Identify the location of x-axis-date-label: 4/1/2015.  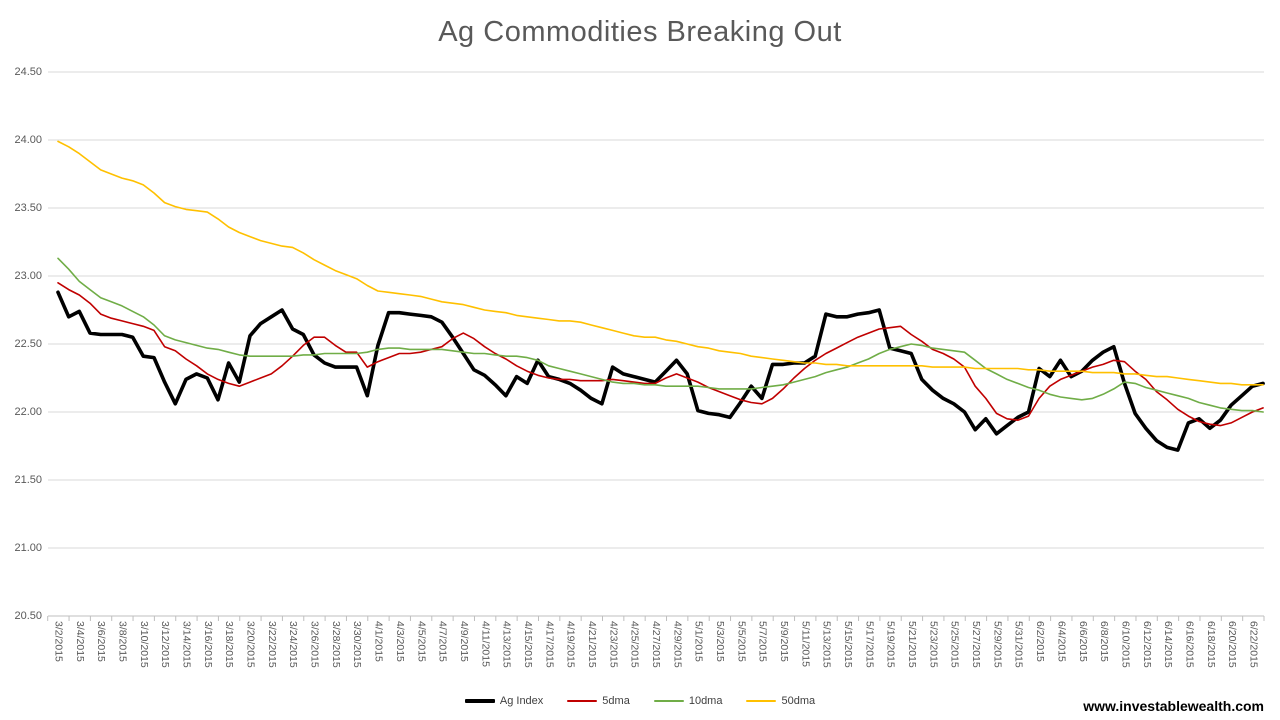
(378, 641).